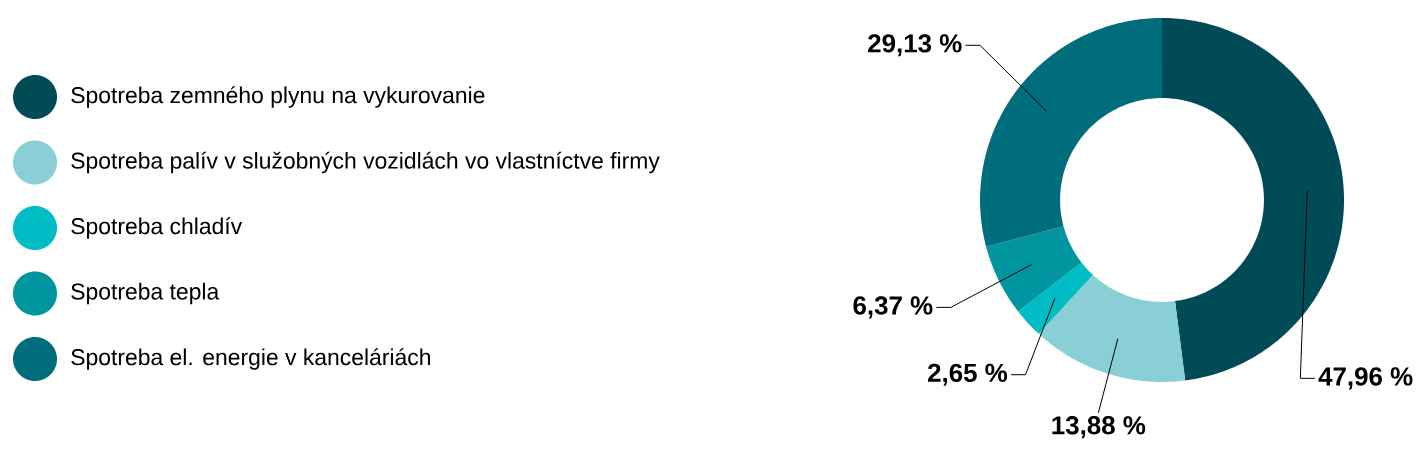 The width and height of the screenshot is (1427, 451). What do you see at coordinates (893, 307) in the screenshot?
I see `data-label: 6,37 %` at bounding box center [893, 307].